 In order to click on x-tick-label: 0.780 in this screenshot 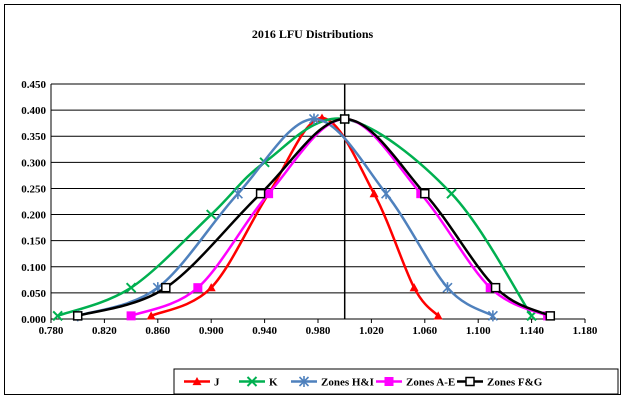, I will do `click(51, 331)`.